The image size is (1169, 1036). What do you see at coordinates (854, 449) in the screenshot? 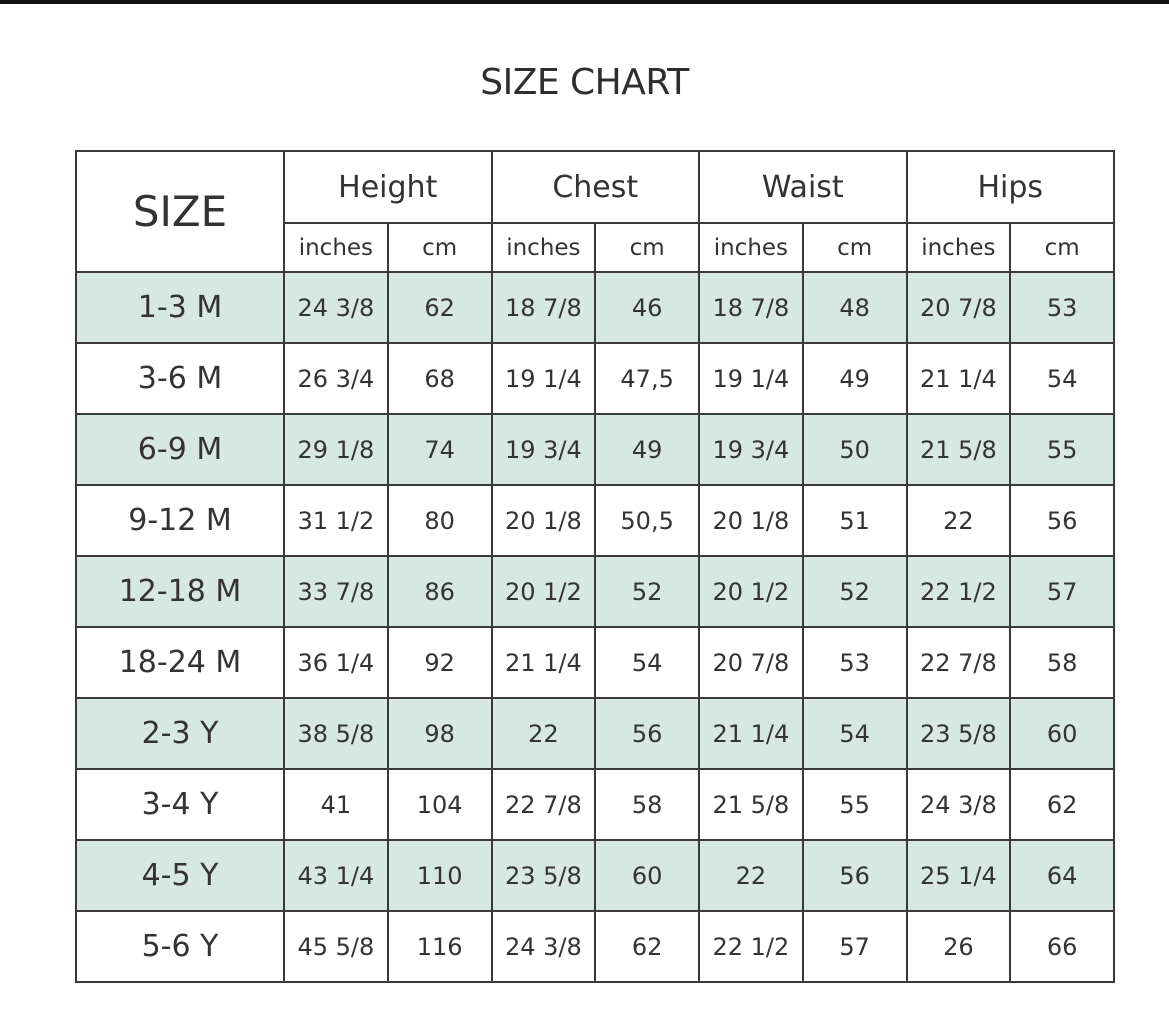
I see `measurement-cell: 50` at bounding box center [854, 449].